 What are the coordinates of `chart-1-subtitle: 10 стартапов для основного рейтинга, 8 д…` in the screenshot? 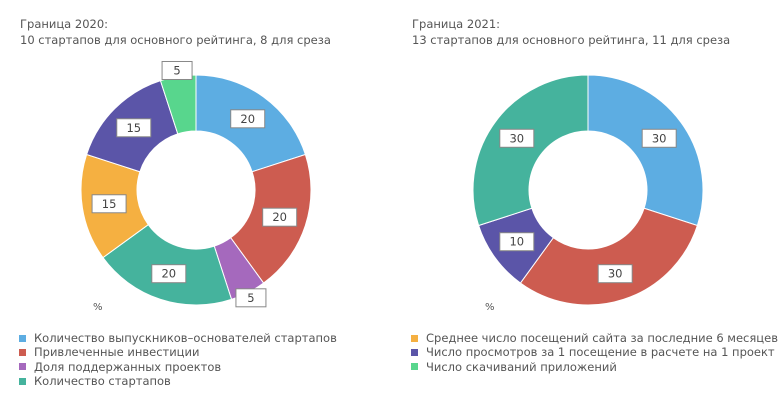 It's located at (175, 40).